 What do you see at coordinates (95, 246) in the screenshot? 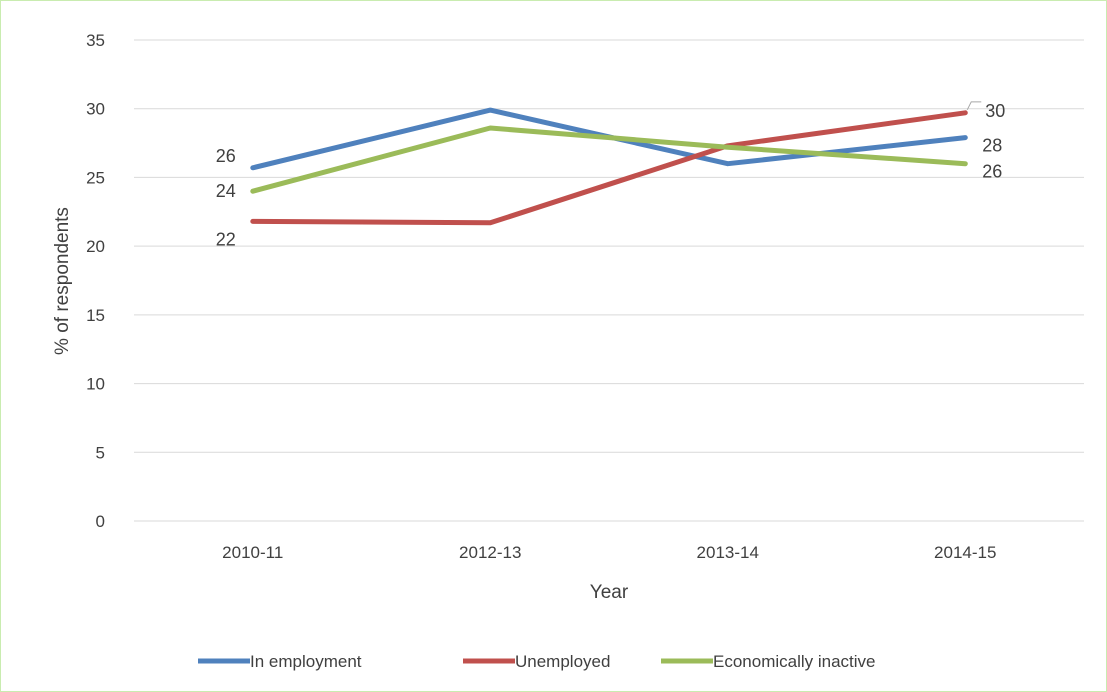
I see `y-tick-label: 20` at bounding box center [95, 246].